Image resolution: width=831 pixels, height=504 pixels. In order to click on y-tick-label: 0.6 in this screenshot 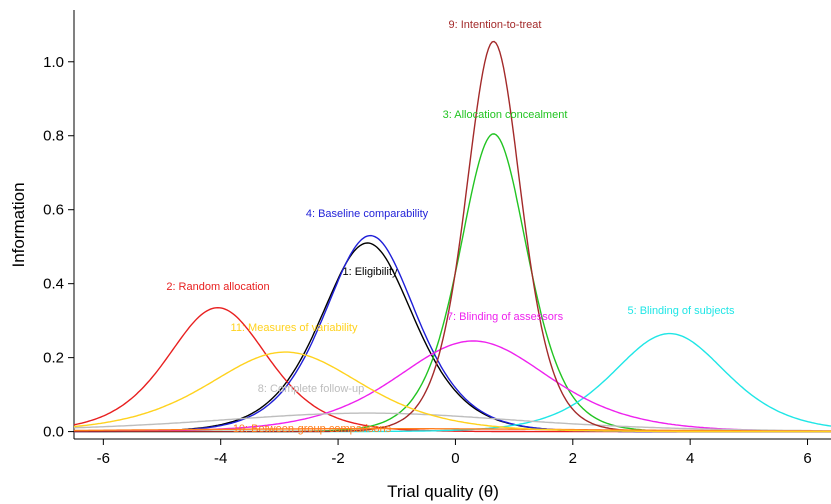, I will do `click(53, 210)`.